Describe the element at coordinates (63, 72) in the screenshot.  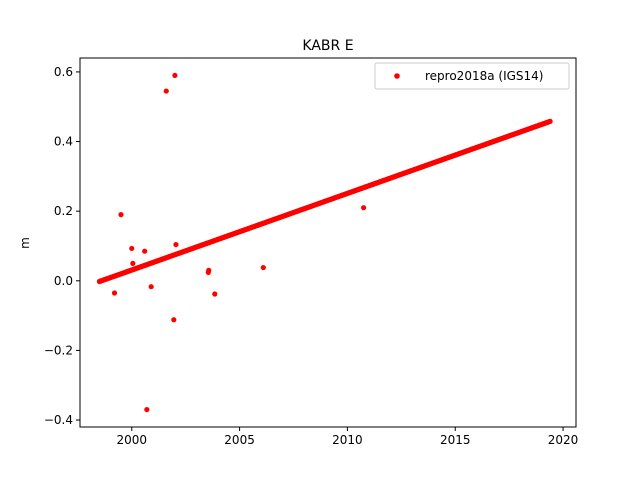
I see `y-tick-label: 0.6` at that location.